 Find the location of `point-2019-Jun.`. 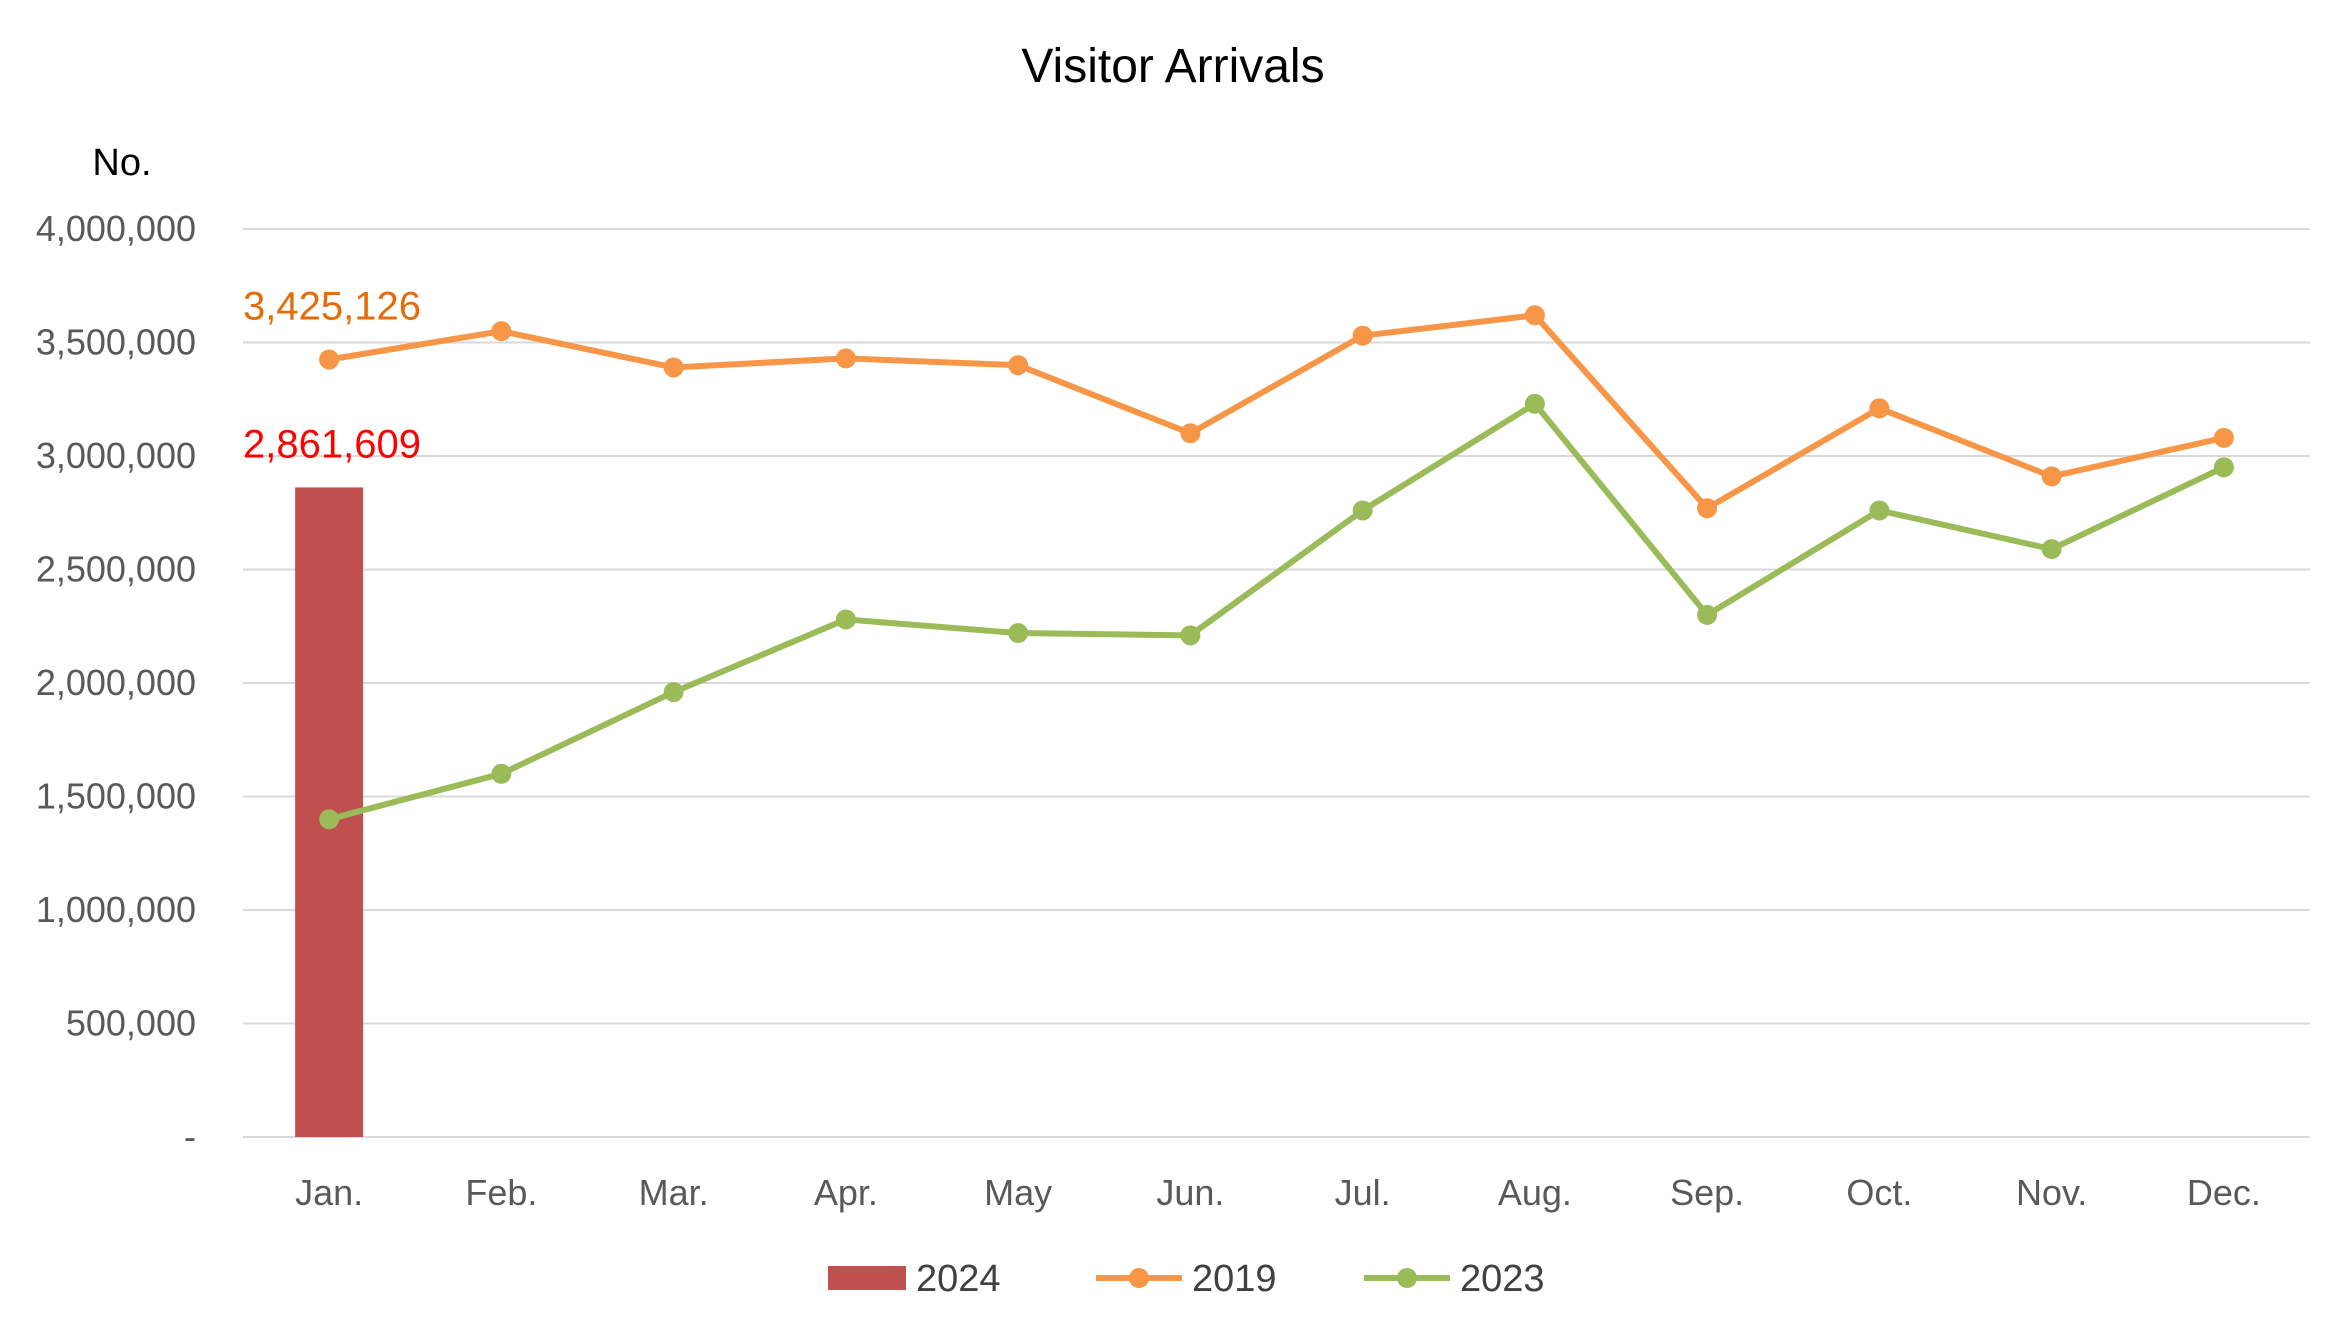

point-2019-Jun. is located at coordinates (1190, 433).